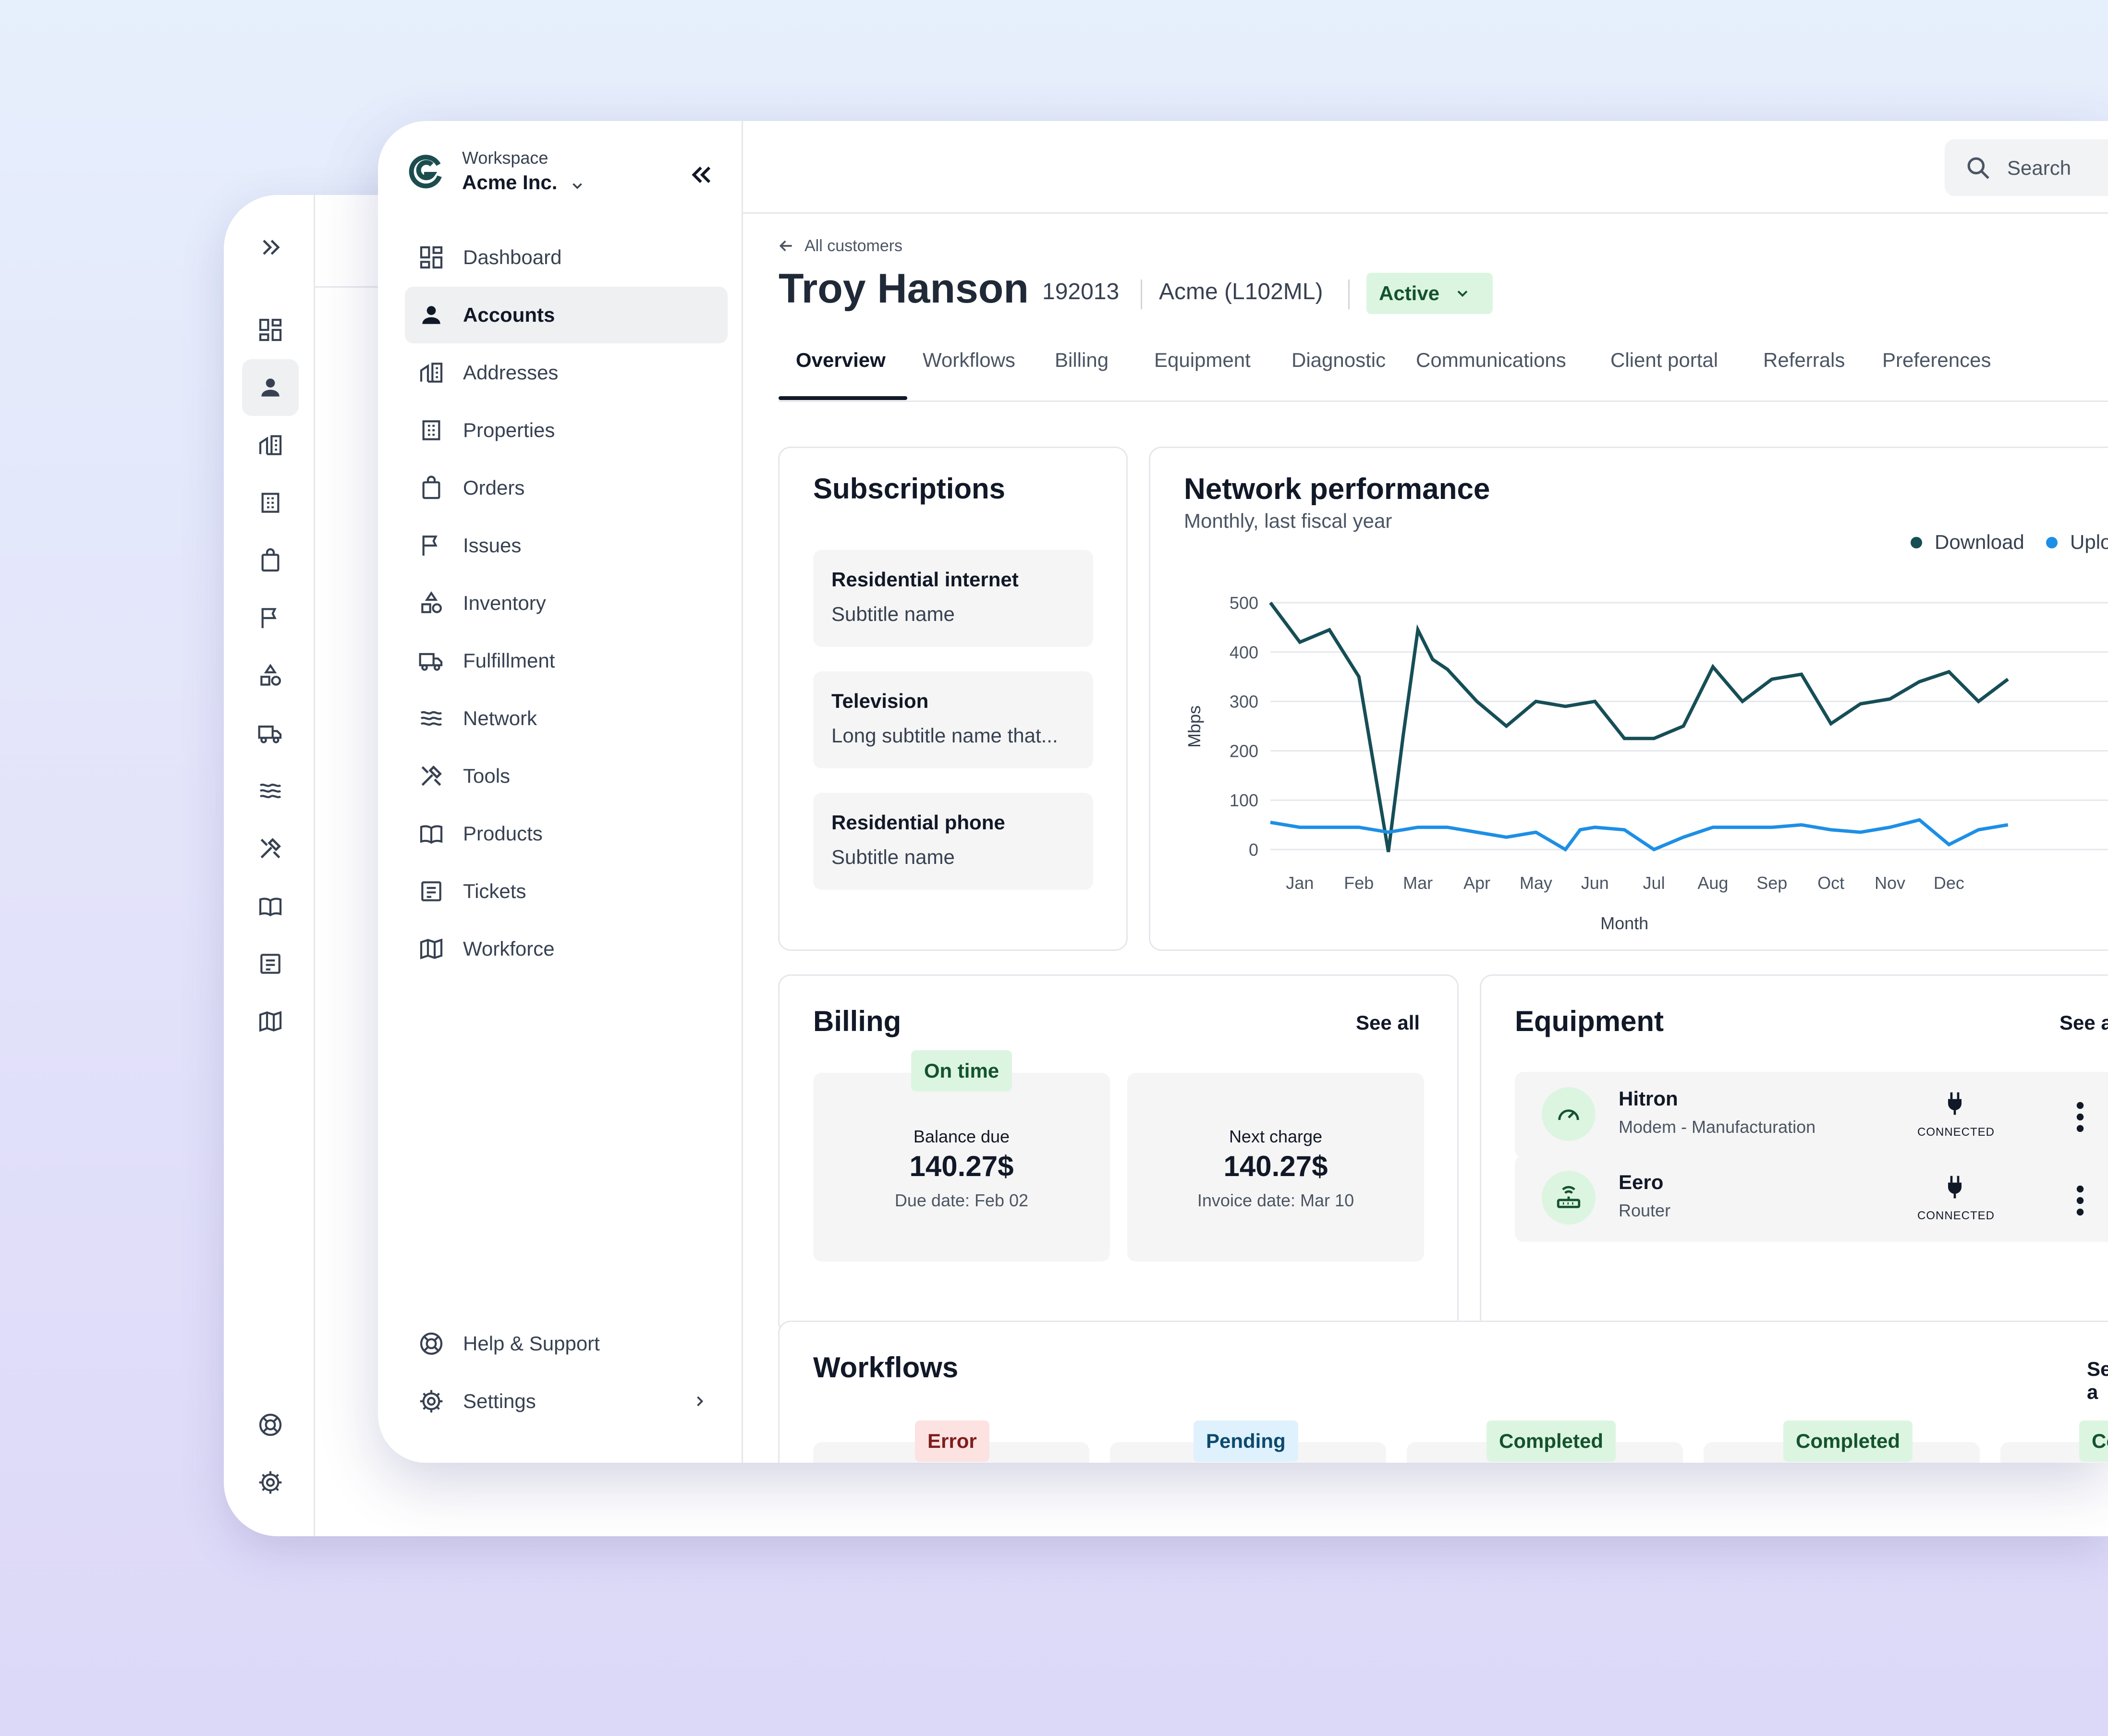 Image resolution: width=2108 pixels, height=1736 pixels. Describe the element at coordinates (2083, 1022) in the screenshot. I see `equipment-see-all-link: See a` at that location.